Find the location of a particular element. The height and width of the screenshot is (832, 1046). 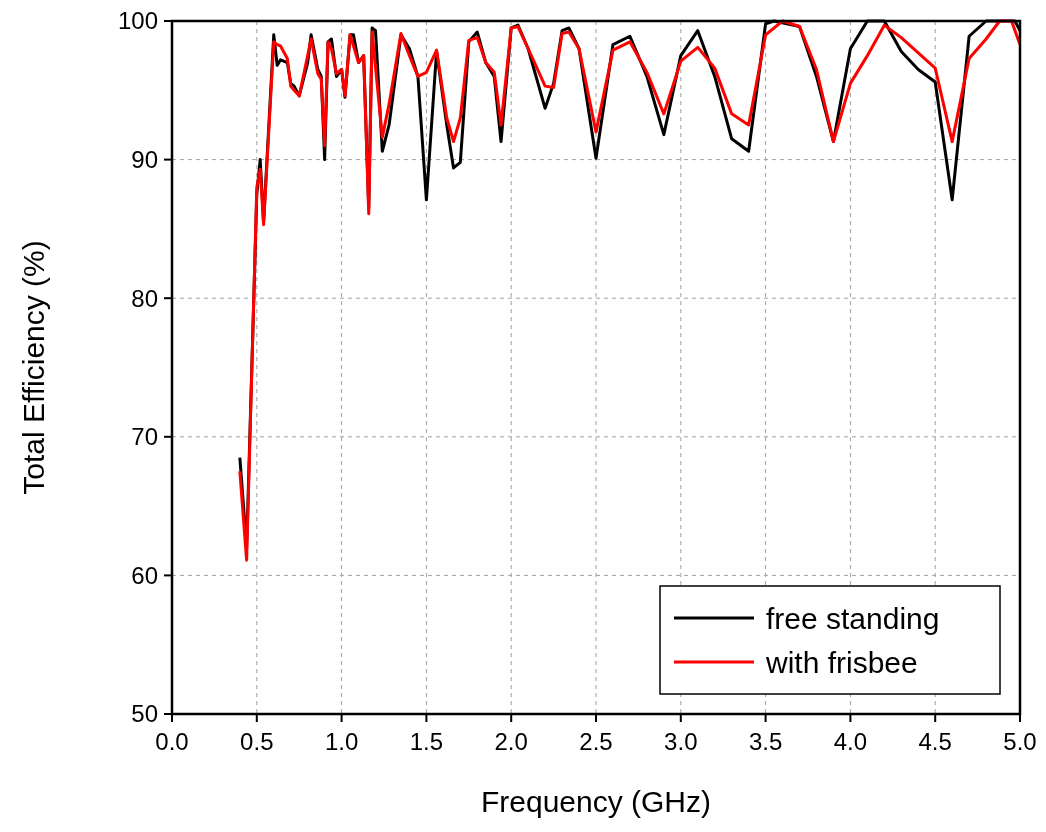

y-tick-label: 80 is located at coordinates (144, 298).